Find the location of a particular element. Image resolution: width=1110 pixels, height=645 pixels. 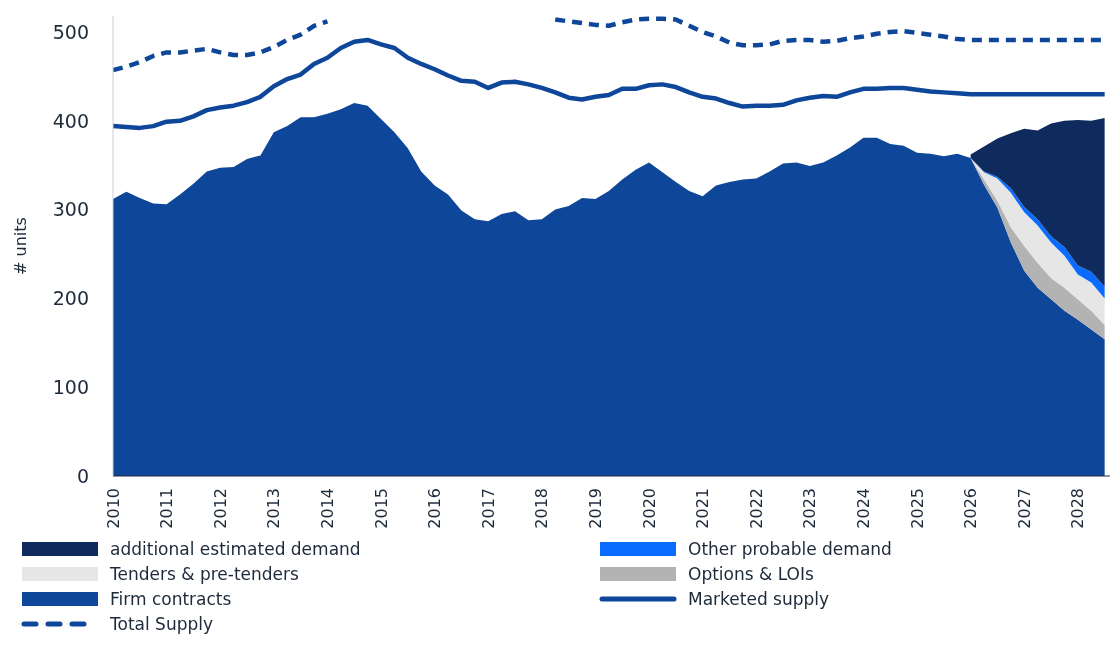

x-tick-label: 2013 is located at coordinates (274, 508).